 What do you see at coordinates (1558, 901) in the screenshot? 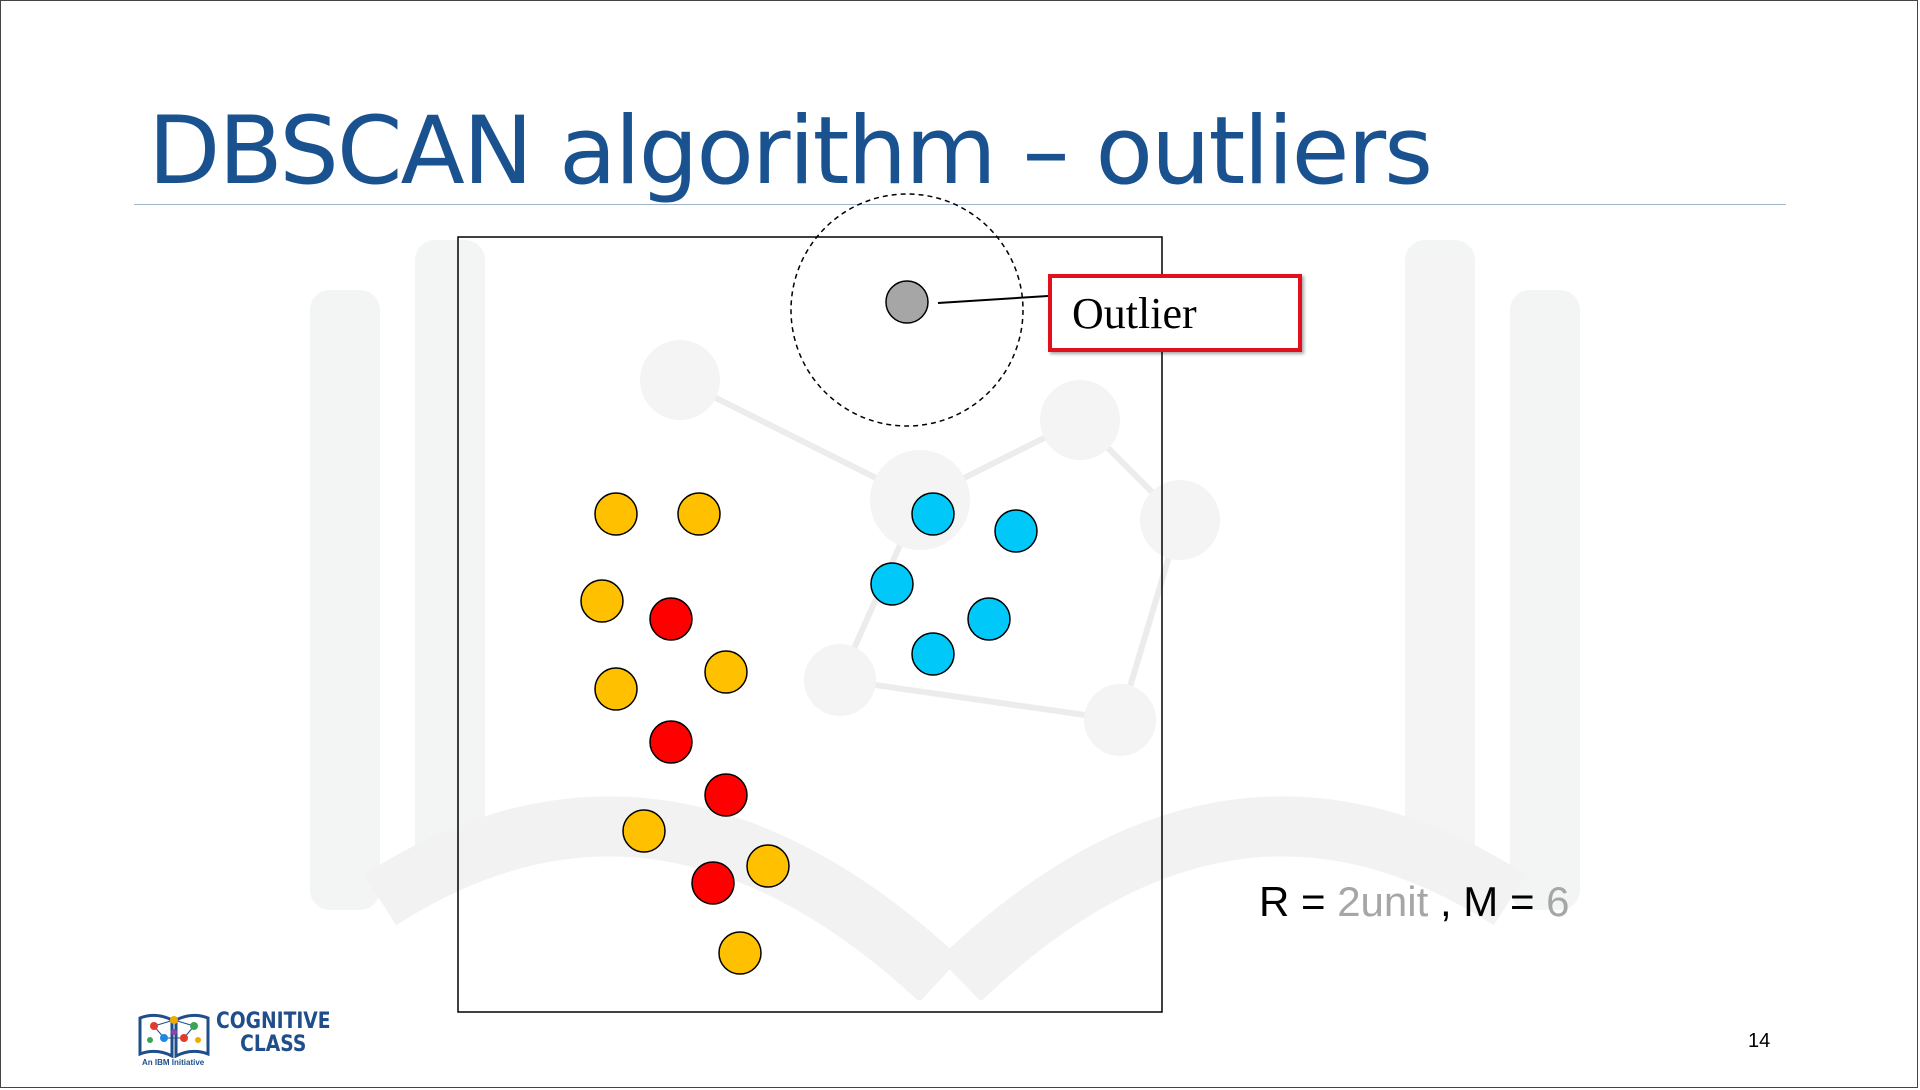
I see `min-points-value: 6` at bounding box center [1558, 901].